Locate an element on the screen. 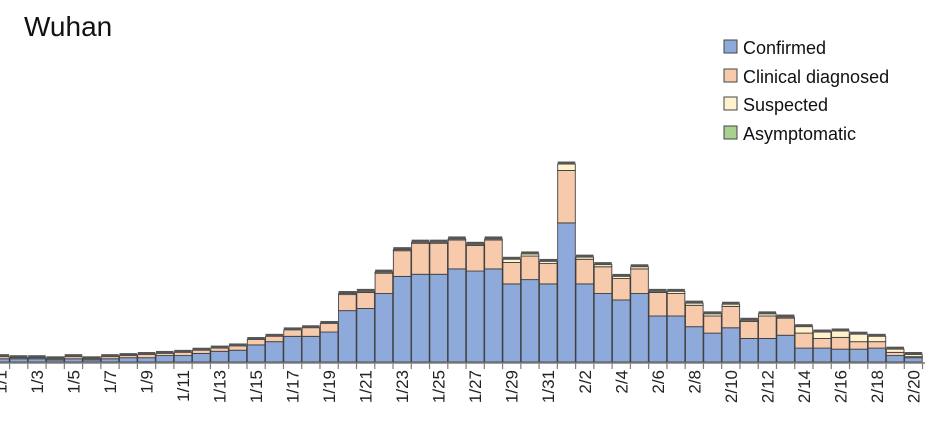 This screenshot has height=434, width=952. x-tick-label-1-31: 1/31 is located at coordinates (548, 386).